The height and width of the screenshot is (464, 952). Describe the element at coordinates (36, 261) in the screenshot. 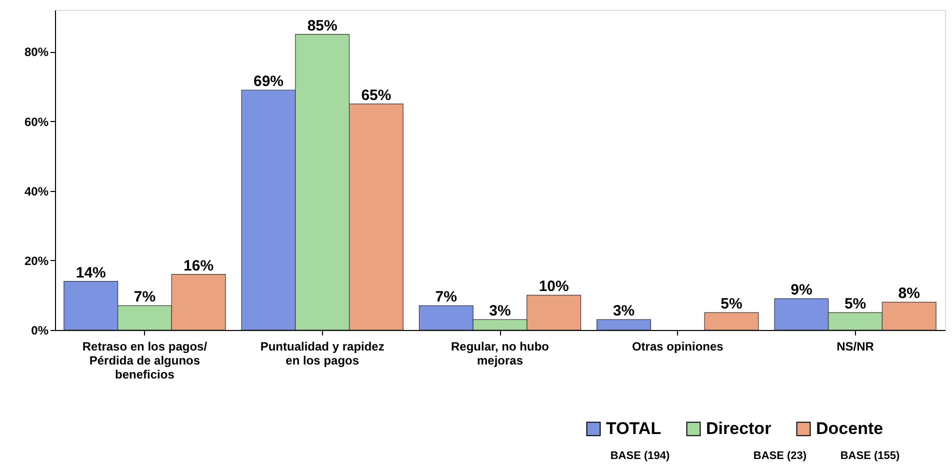

I see `y-tick-label: 20%` at that location.